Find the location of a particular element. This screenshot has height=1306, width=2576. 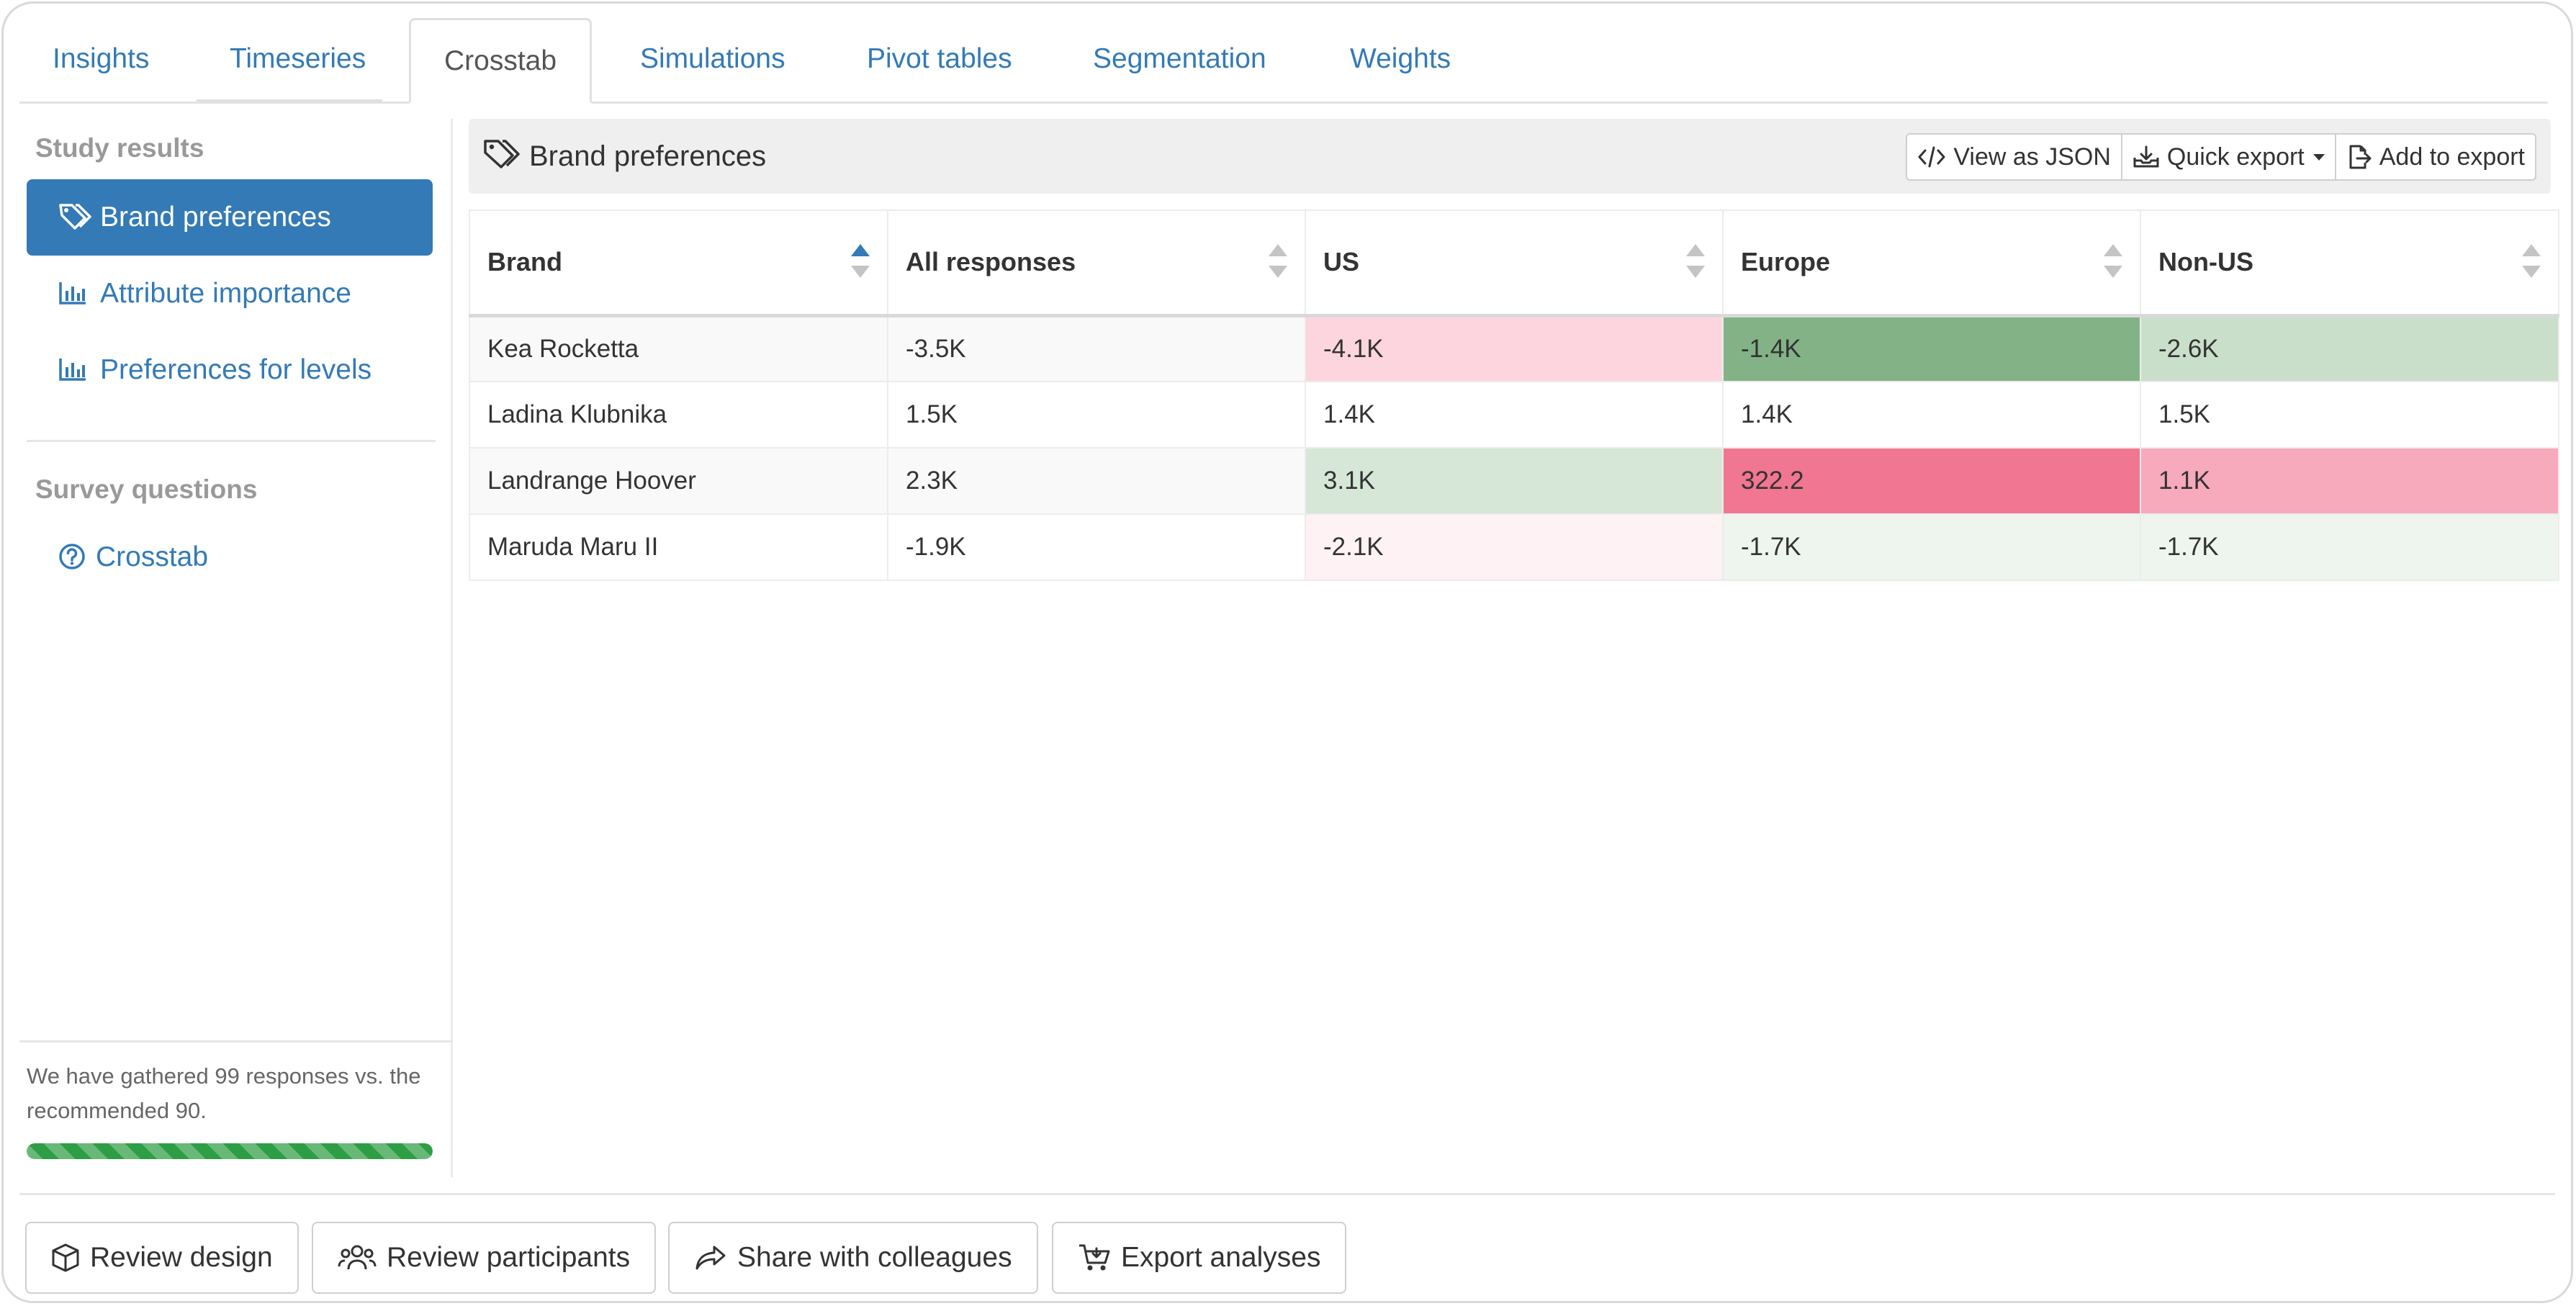

question-circle-icon is located at coordinates (74, 556).